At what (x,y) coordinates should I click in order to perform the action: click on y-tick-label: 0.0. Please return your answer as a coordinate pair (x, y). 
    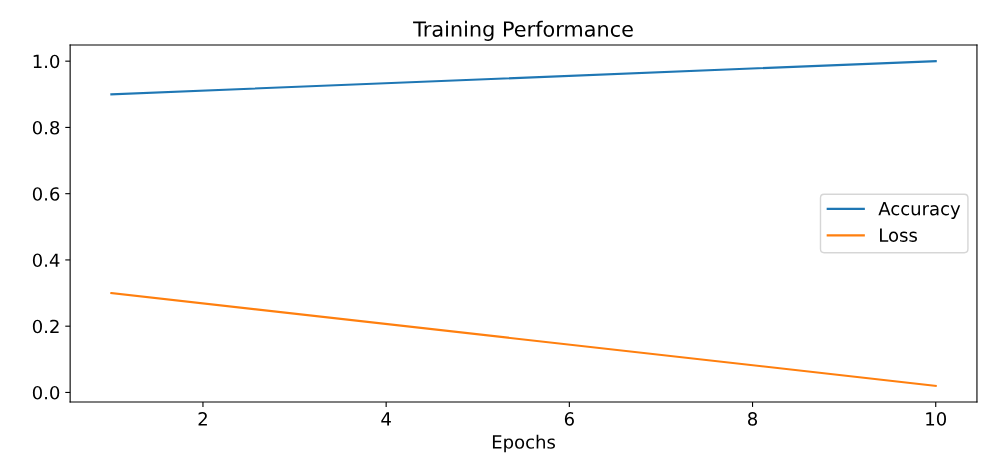
    Looking at the image, I should click on (46, 392).